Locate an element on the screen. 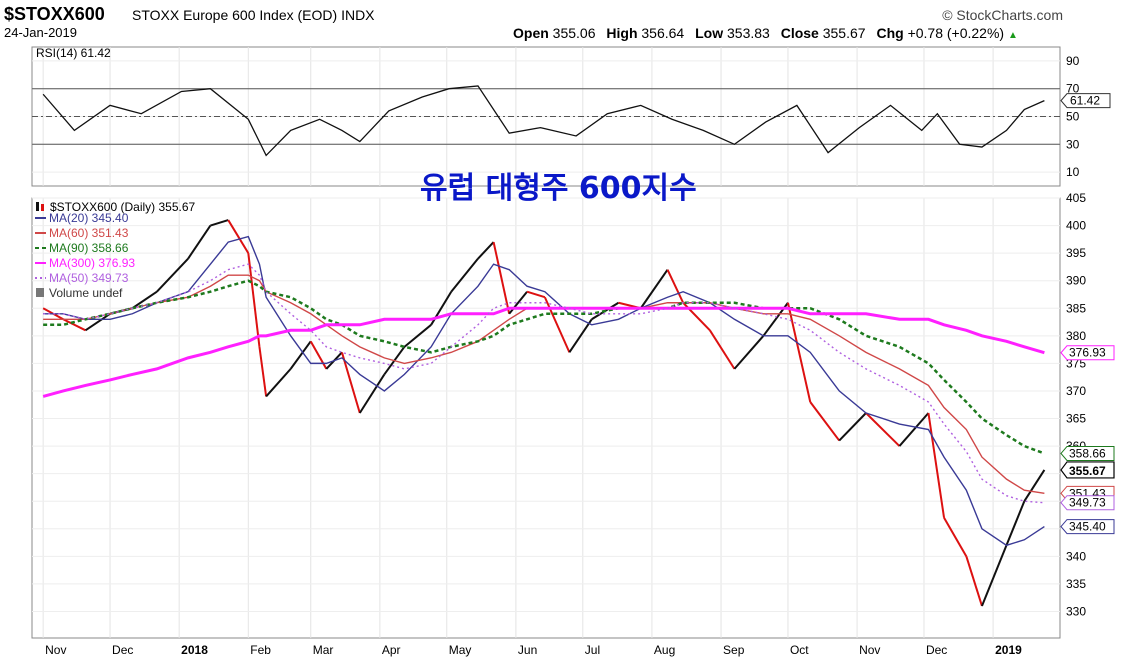 The image size is (1123, 660). rsi-legend: RSI(14) 61.42 is located at coordinates (73, 53).